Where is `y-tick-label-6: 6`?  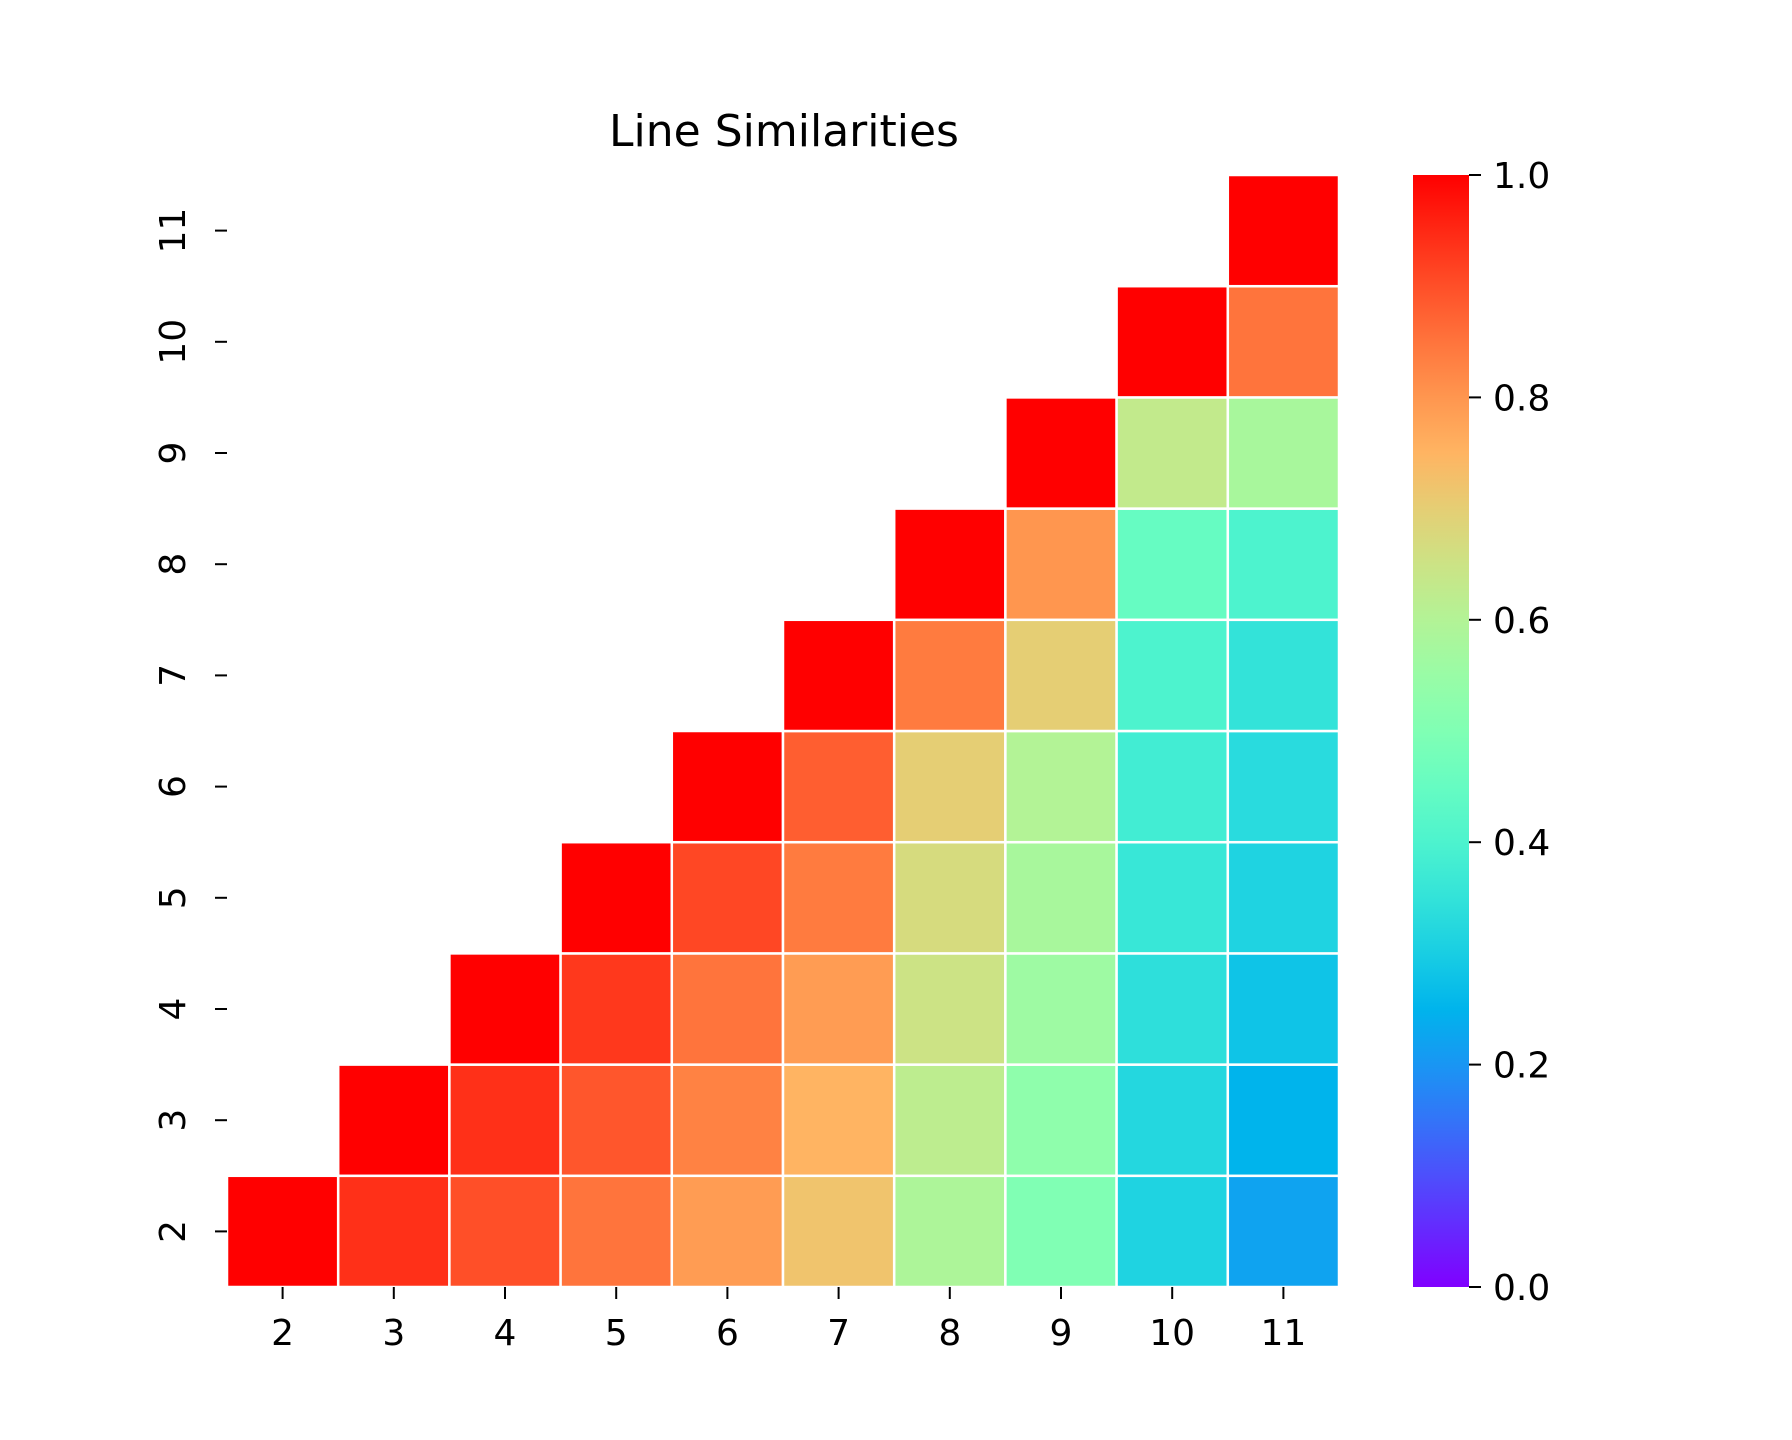 y-tick-label-6: 6 is located at coordinates (173, 786).